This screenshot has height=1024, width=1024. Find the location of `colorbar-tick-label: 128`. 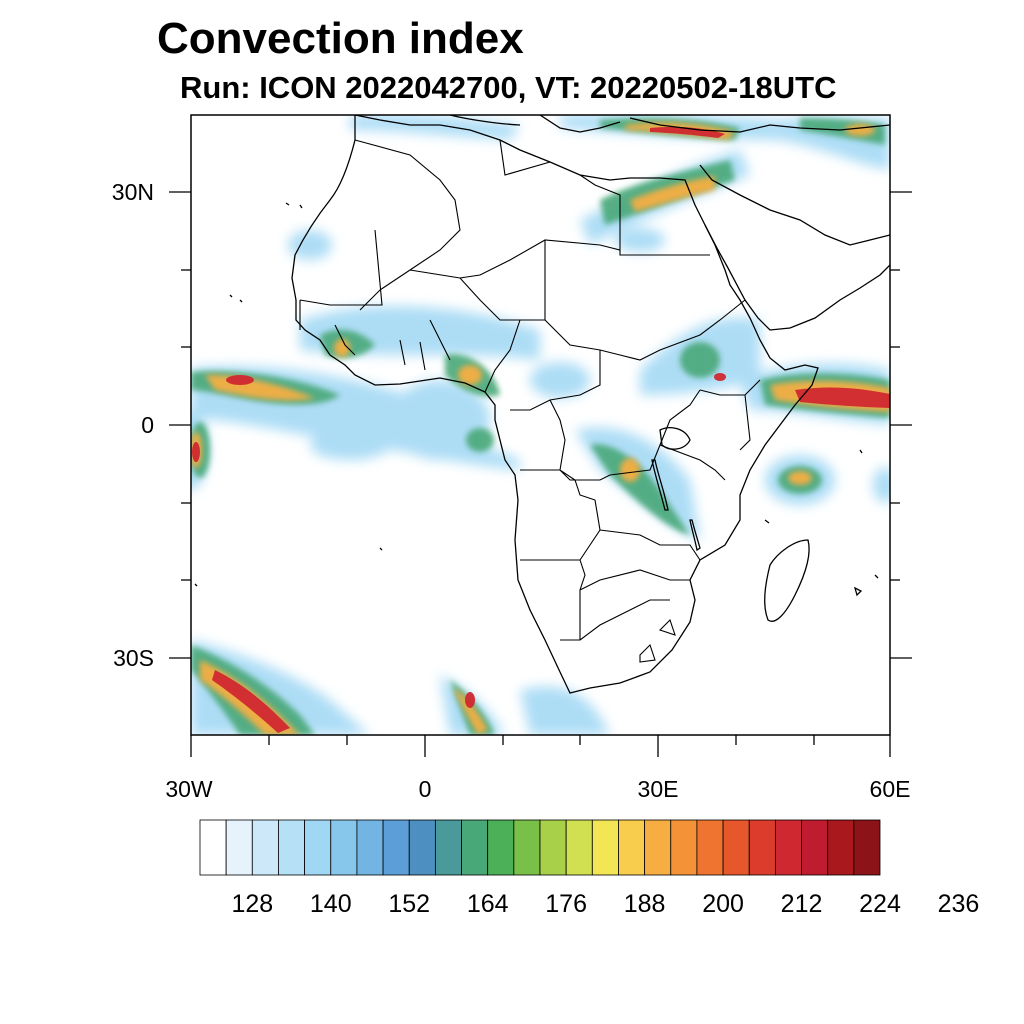

colorbar-tick-label: 128 is located at coordinates (252, 904).